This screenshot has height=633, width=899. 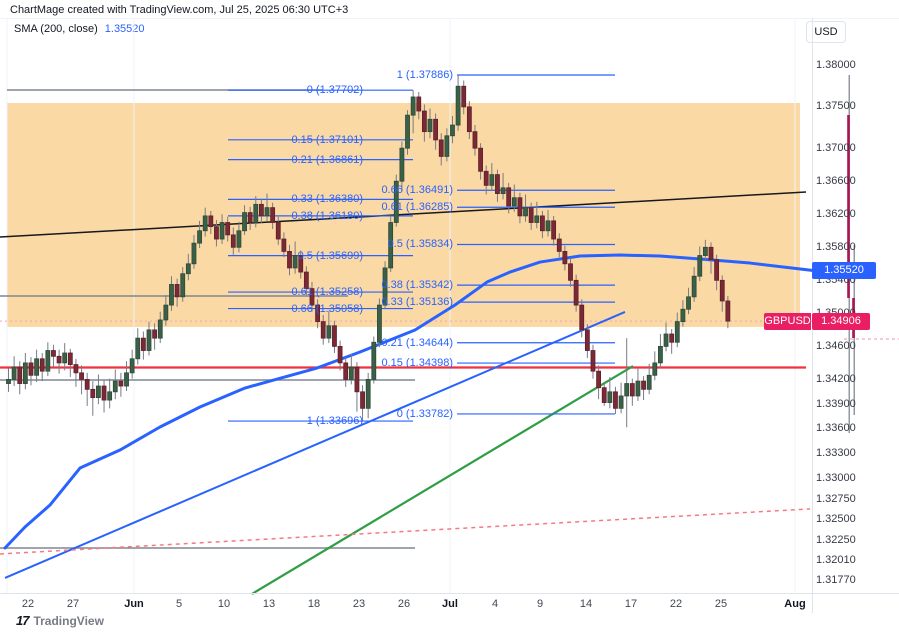 I want to click on date-axis-label: Jul, so click(x=450, y=604).